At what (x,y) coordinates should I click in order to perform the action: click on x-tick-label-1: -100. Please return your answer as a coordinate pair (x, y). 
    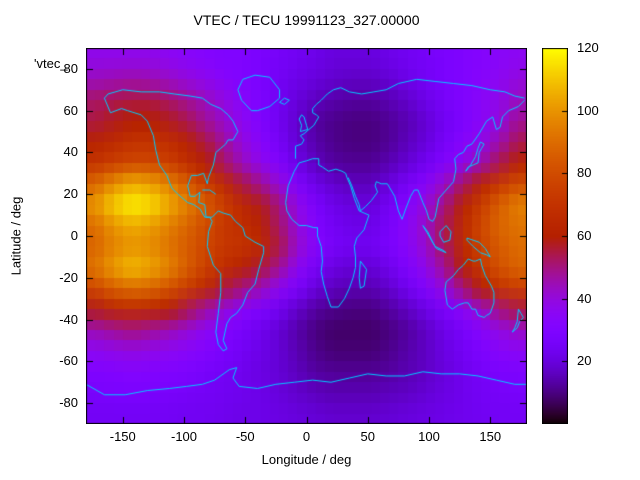
    Looking at the image, I should click on (184, 436).